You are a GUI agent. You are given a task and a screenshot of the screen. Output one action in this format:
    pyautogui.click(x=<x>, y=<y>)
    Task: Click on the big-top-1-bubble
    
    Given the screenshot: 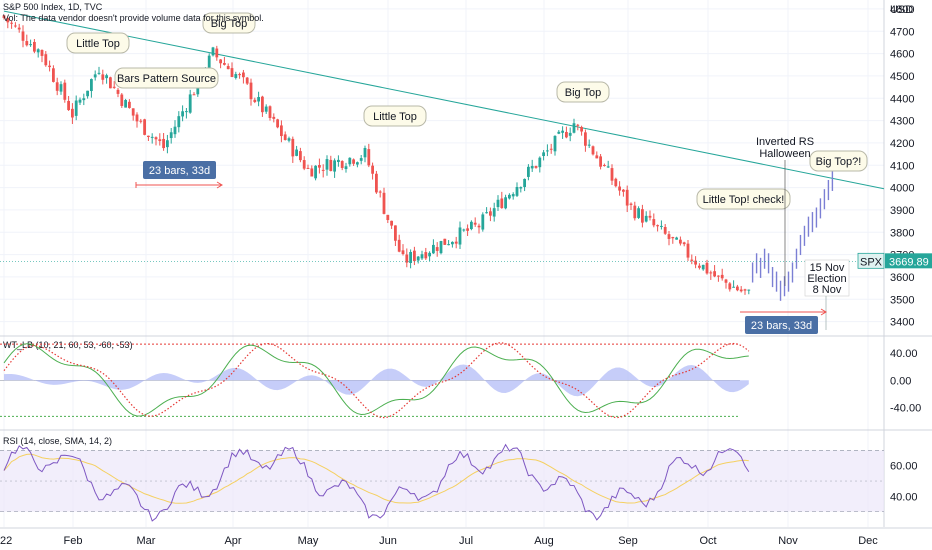 What is the action you would take?
    pyautogui.click(x=229, y=23)
    